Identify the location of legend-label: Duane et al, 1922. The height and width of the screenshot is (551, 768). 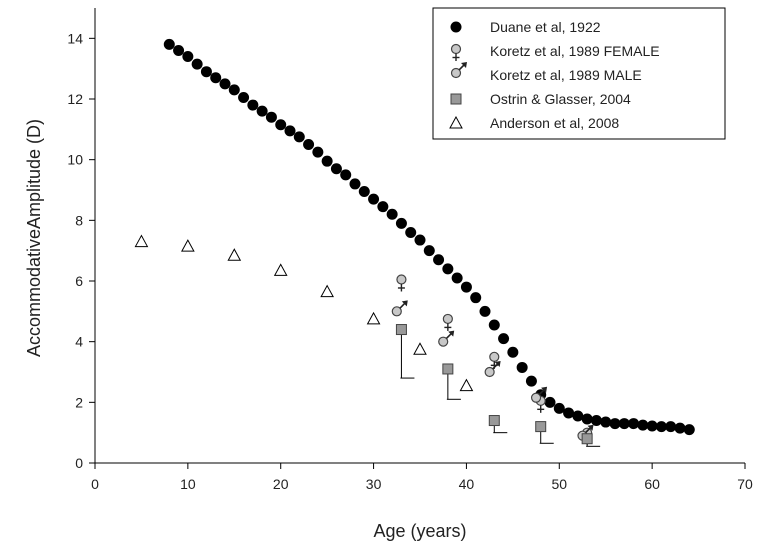
(545, 27).